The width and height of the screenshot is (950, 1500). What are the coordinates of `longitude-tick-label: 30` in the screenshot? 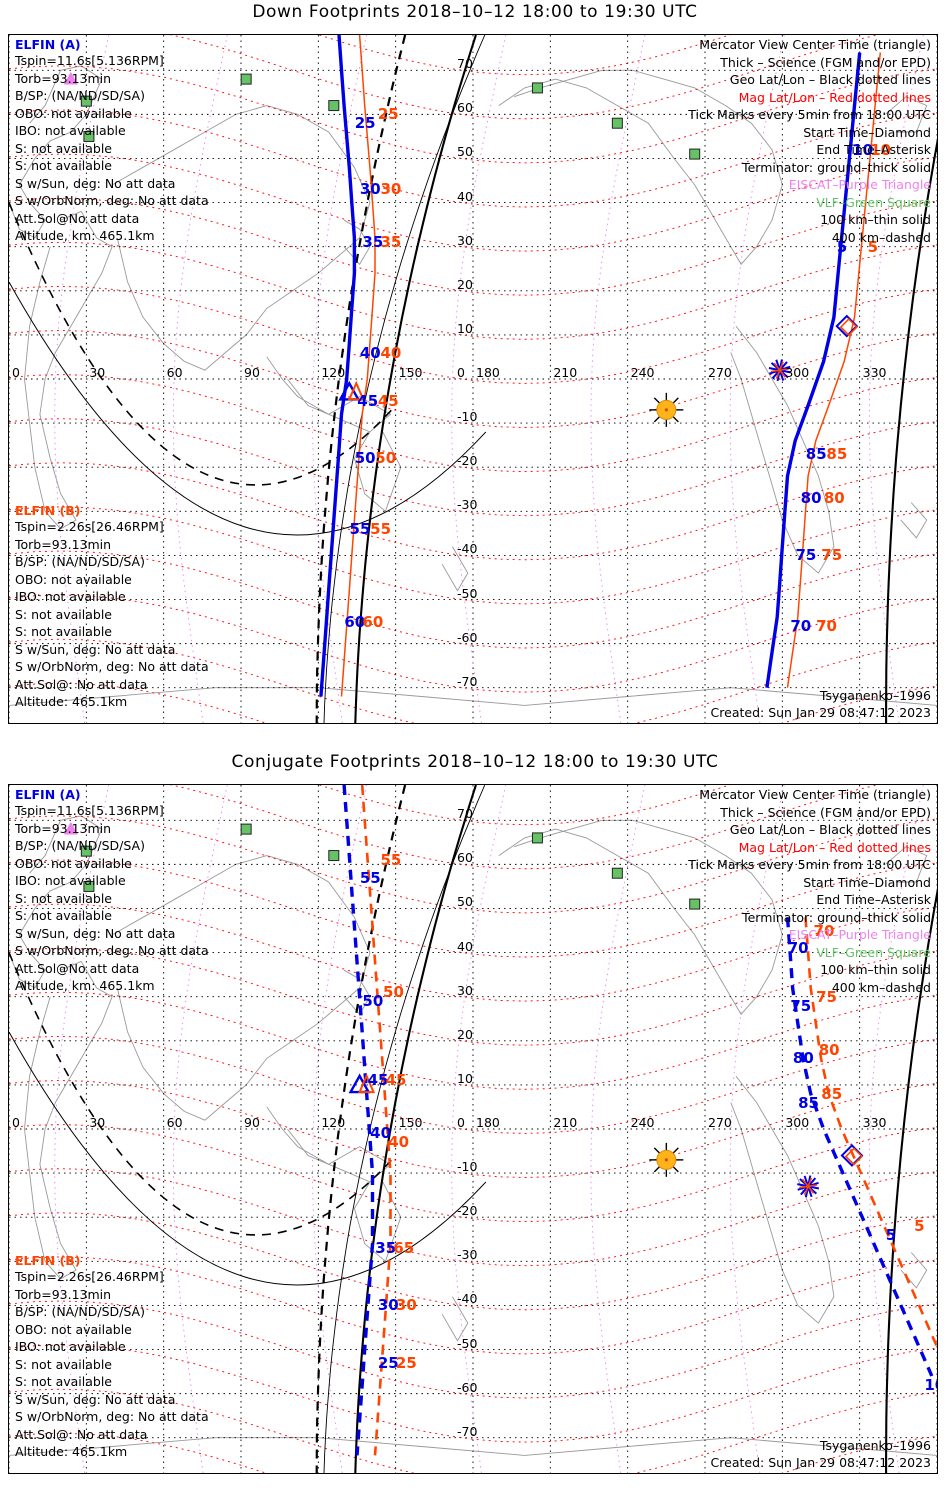 It's located at (97, 372).